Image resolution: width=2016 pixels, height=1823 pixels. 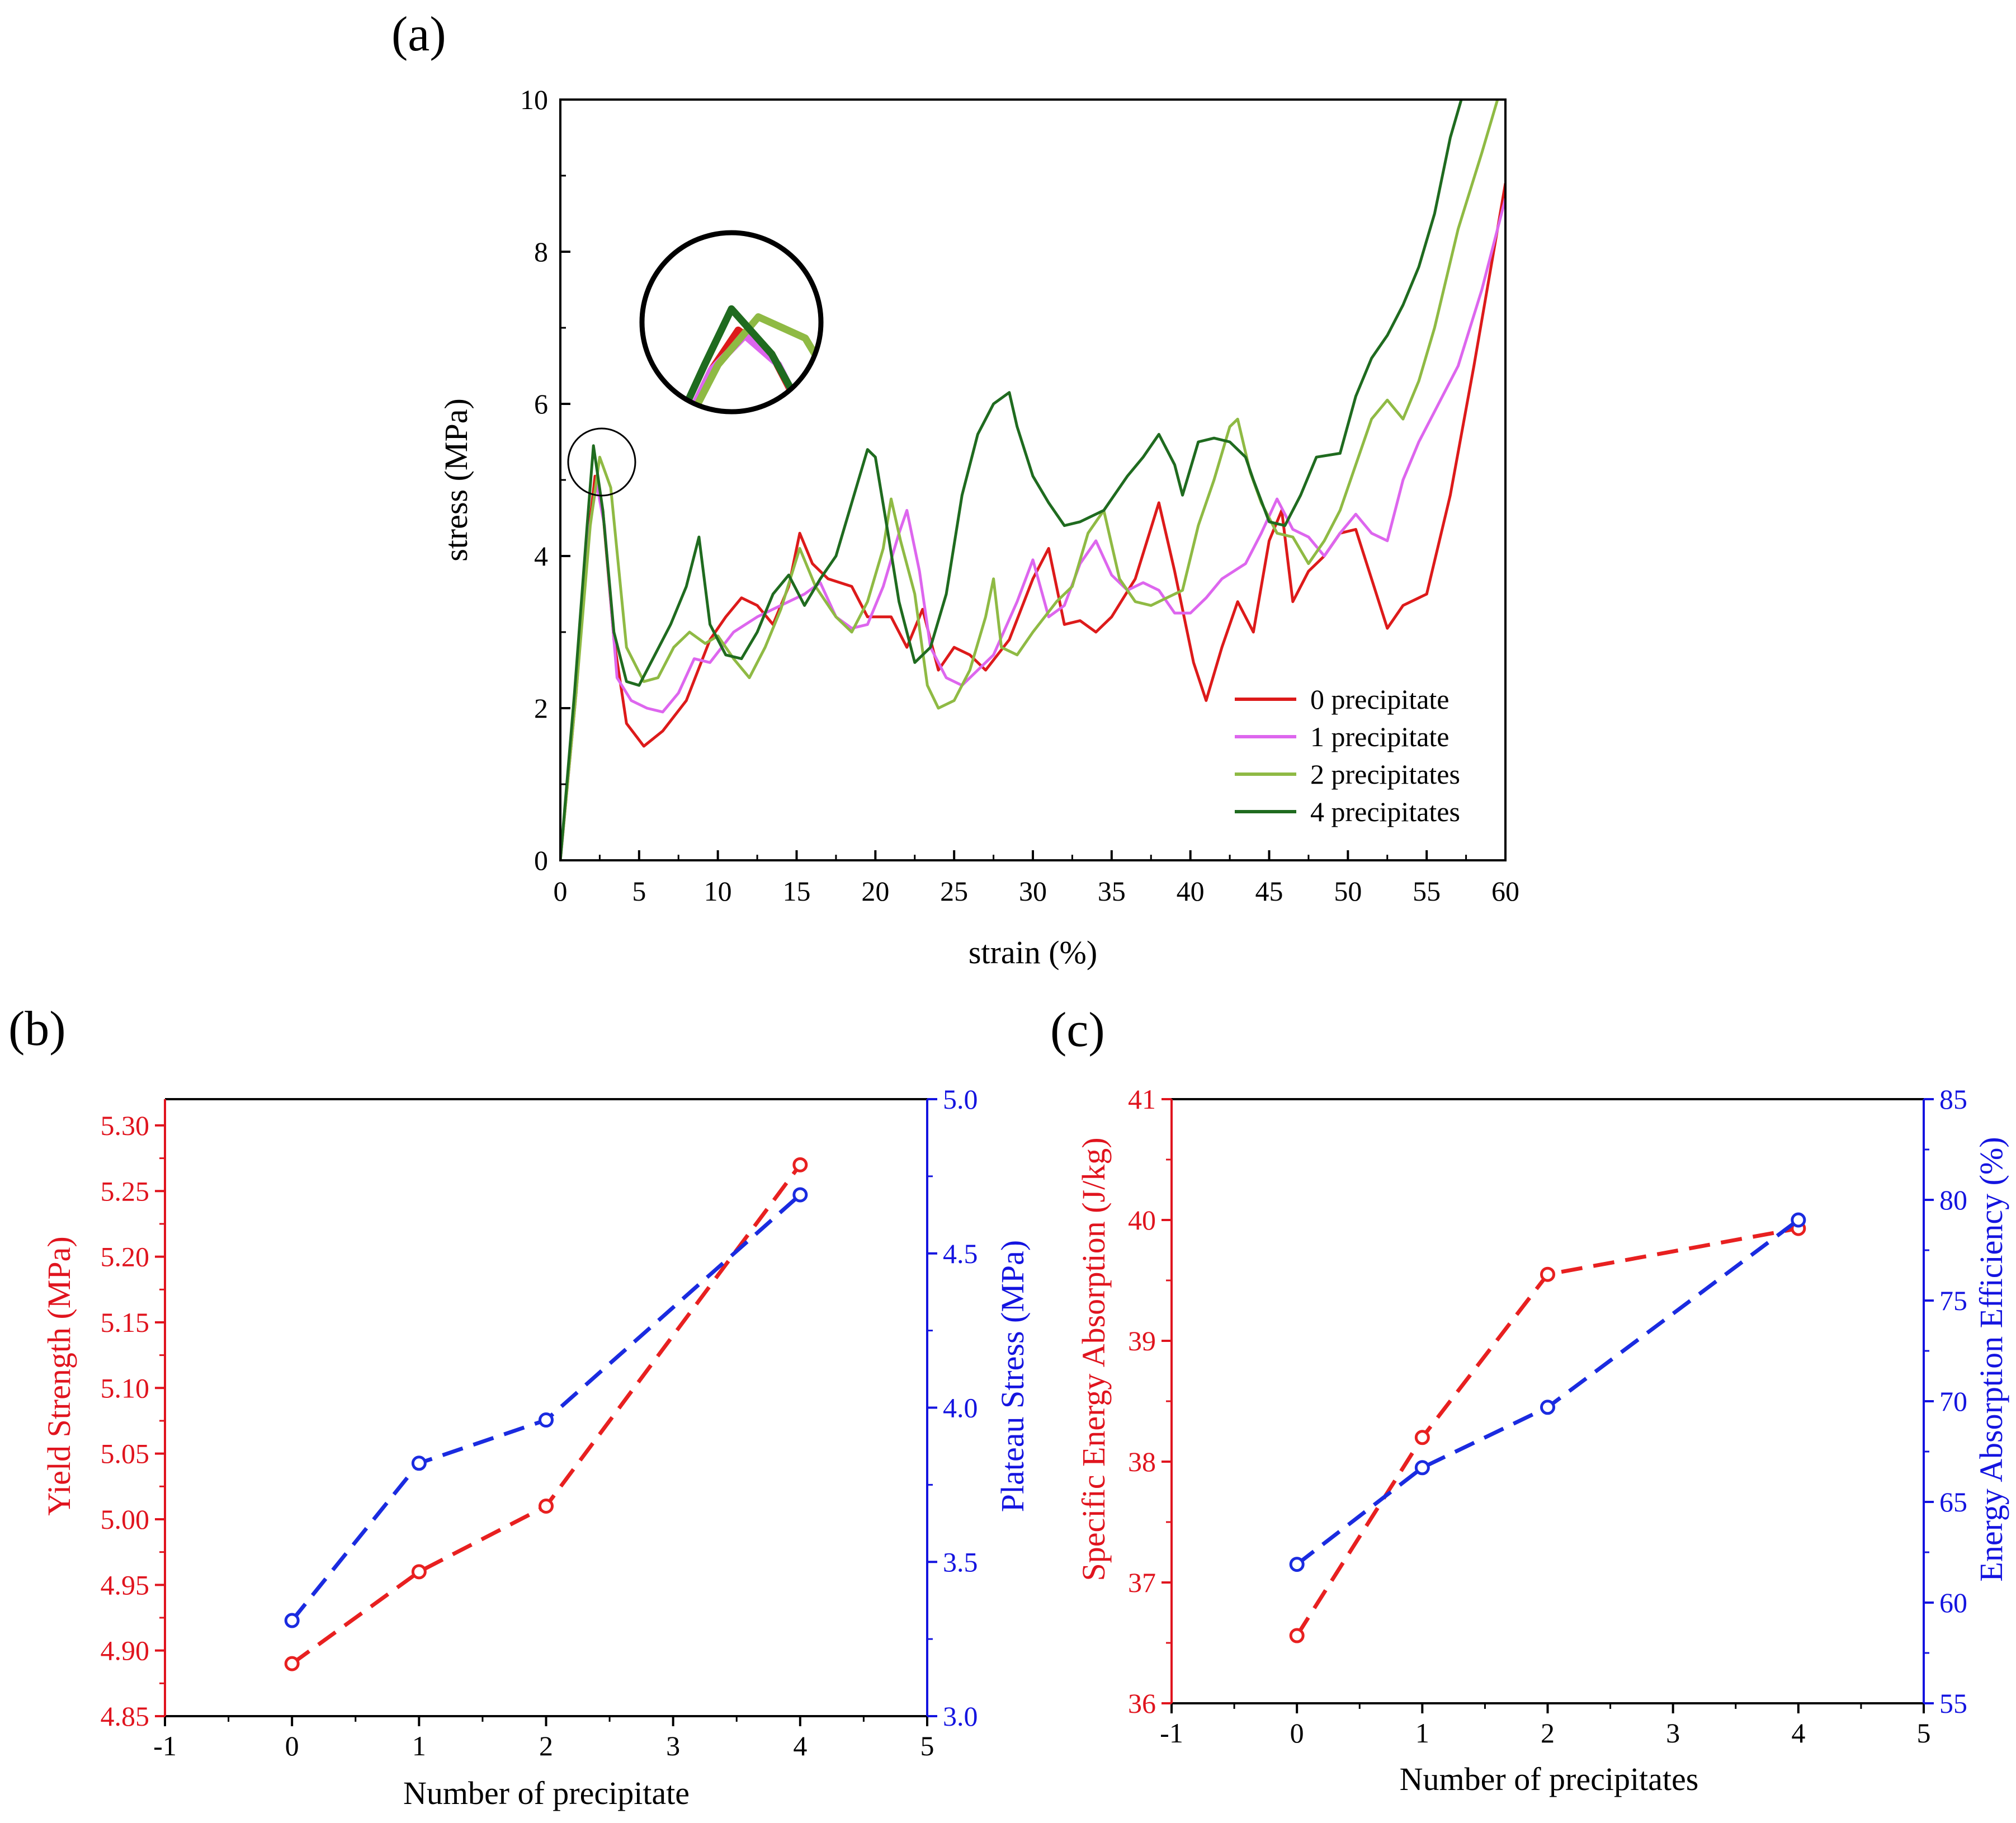 I want to click on series-line-right, so click(x=1548, y=1392).